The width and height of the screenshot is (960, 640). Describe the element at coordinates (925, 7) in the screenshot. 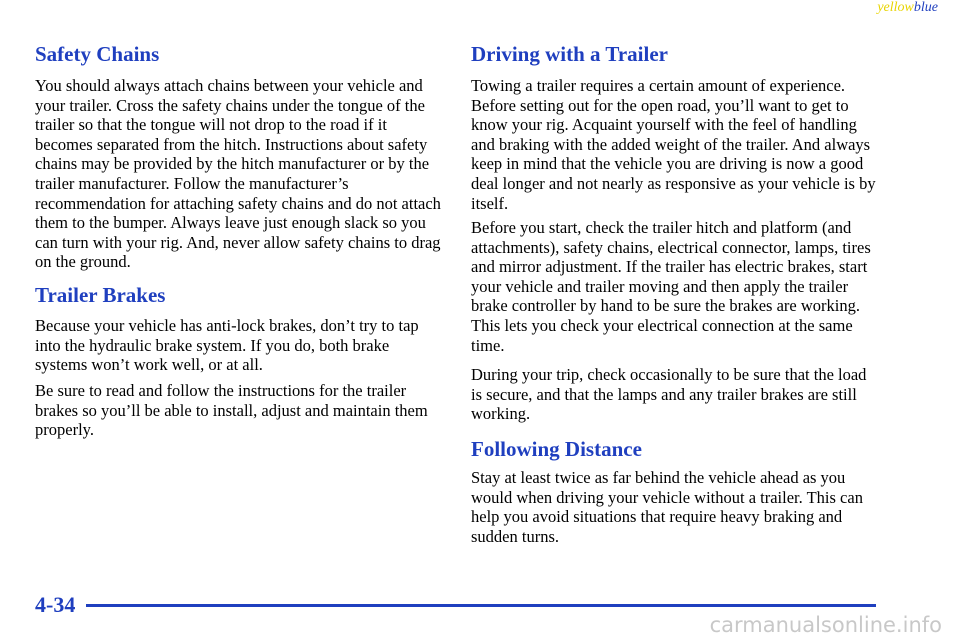

I see `marker-blue: blue` at that location.